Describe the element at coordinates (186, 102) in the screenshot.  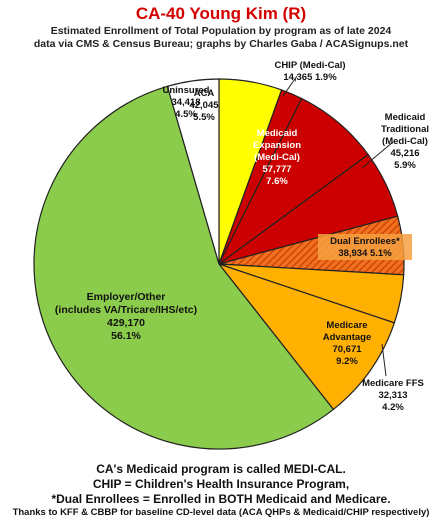
I see `slice-label: Uninsured 34,418 4.5%` at that location.